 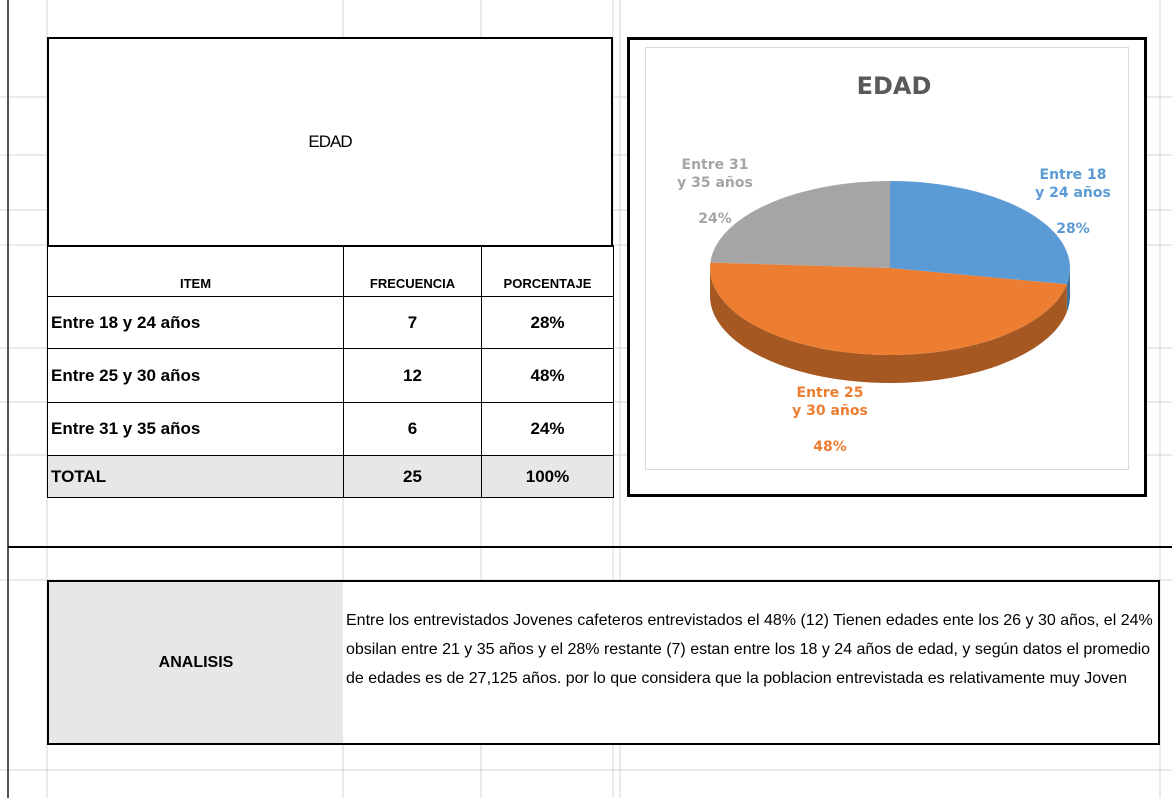 I want to click on table-cell: Entre 31 y 35 años, so click(x=195, y=429).